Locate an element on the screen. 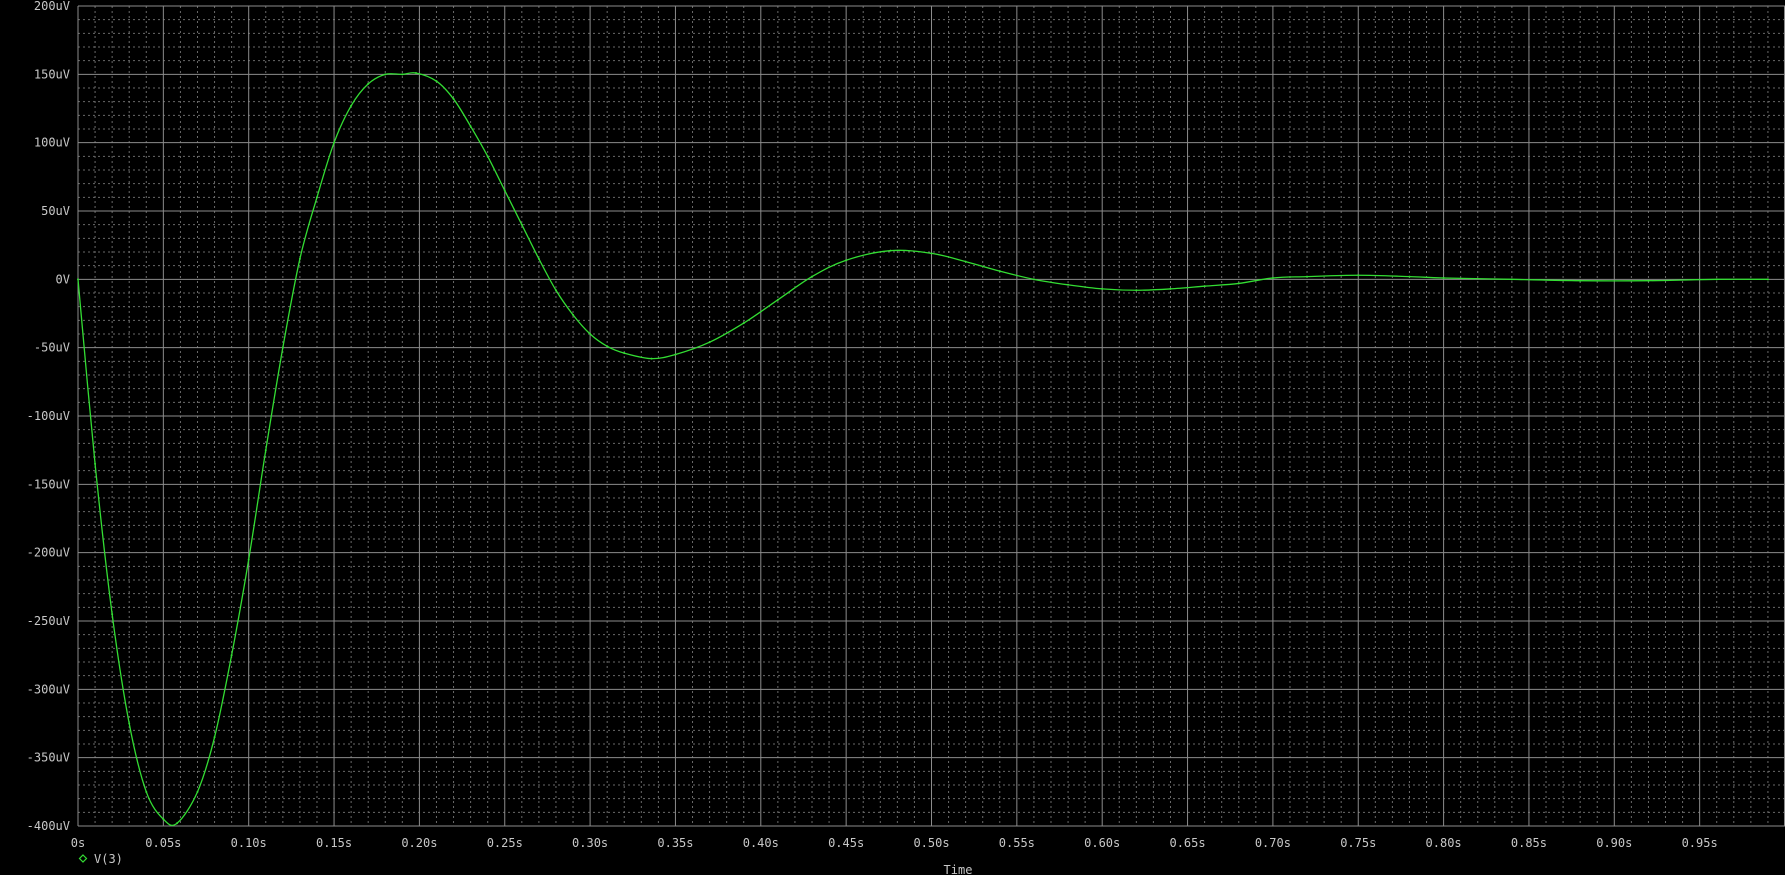 The height and width of the screenshot is (875, 1785). x-tick-label: 0s is located at coordinates (78, 843).